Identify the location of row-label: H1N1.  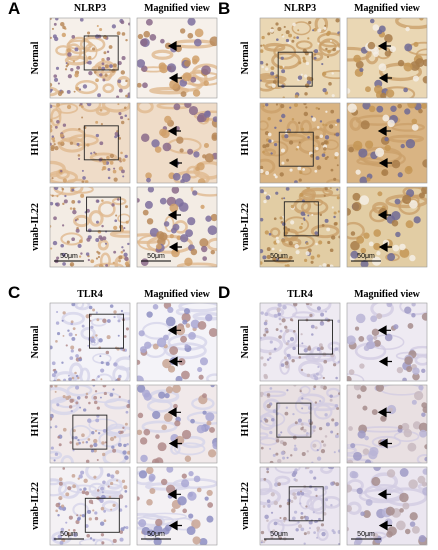
(245, 143).